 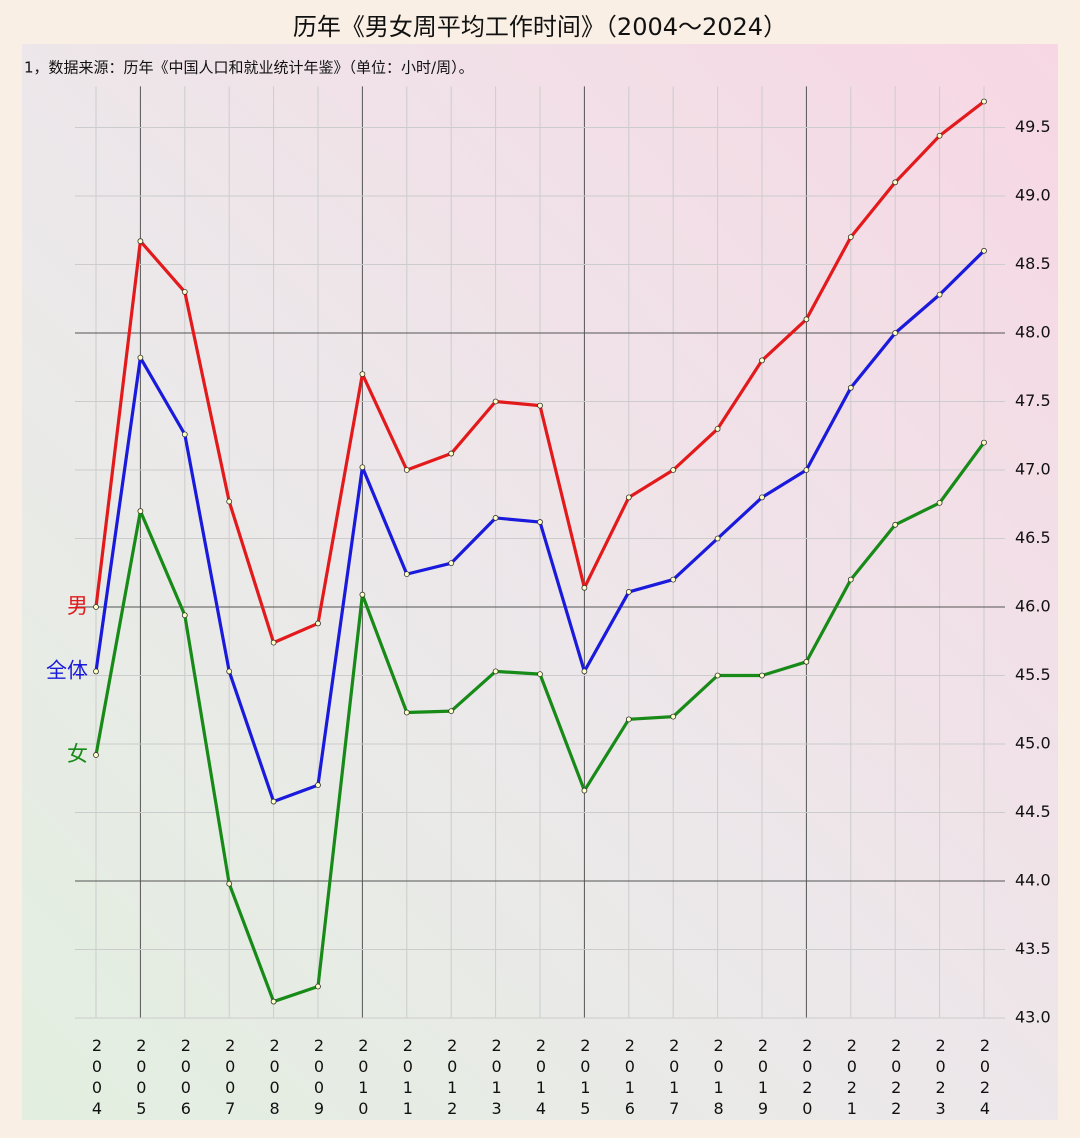 What do you see at coordinates (1033, 811) in the screenshot?
I see `y-tick-label: 44.5` at bounding box center [1033, 811].